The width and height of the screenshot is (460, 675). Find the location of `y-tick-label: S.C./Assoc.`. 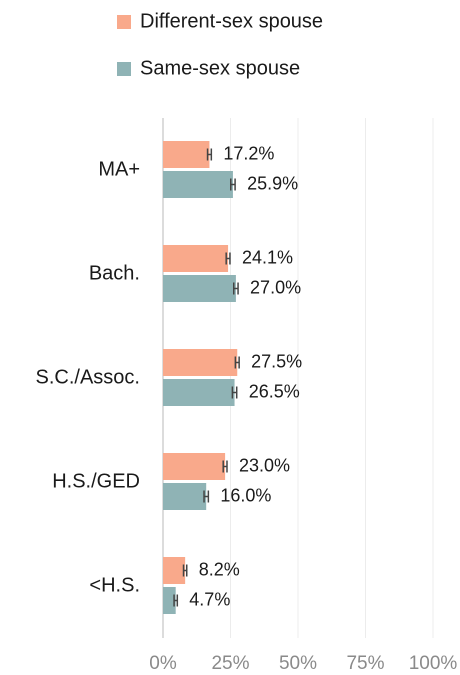

y-tick-label: S.C./Assoc. is located at coordinates (88, 377).